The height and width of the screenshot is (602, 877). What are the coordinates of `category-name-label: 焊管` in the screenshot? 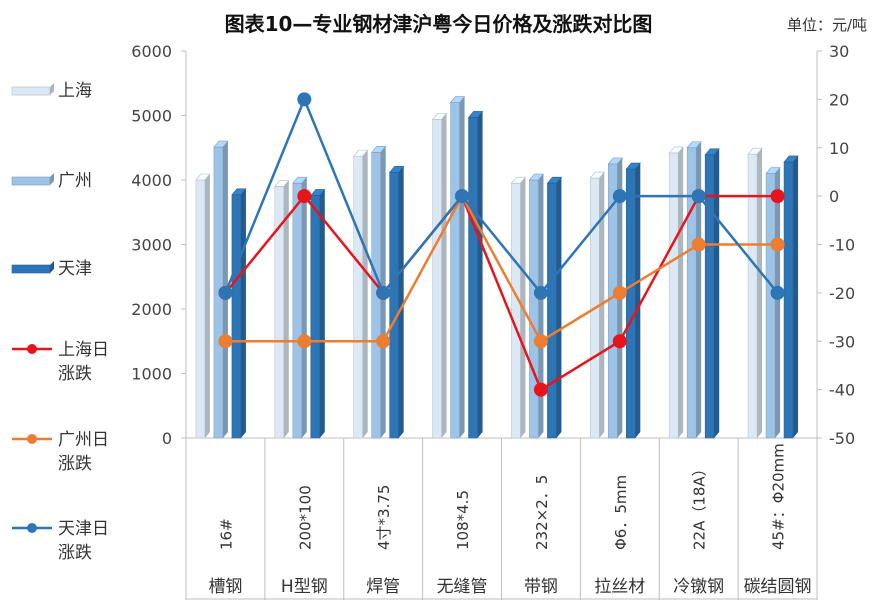 It's located at (383, 587).